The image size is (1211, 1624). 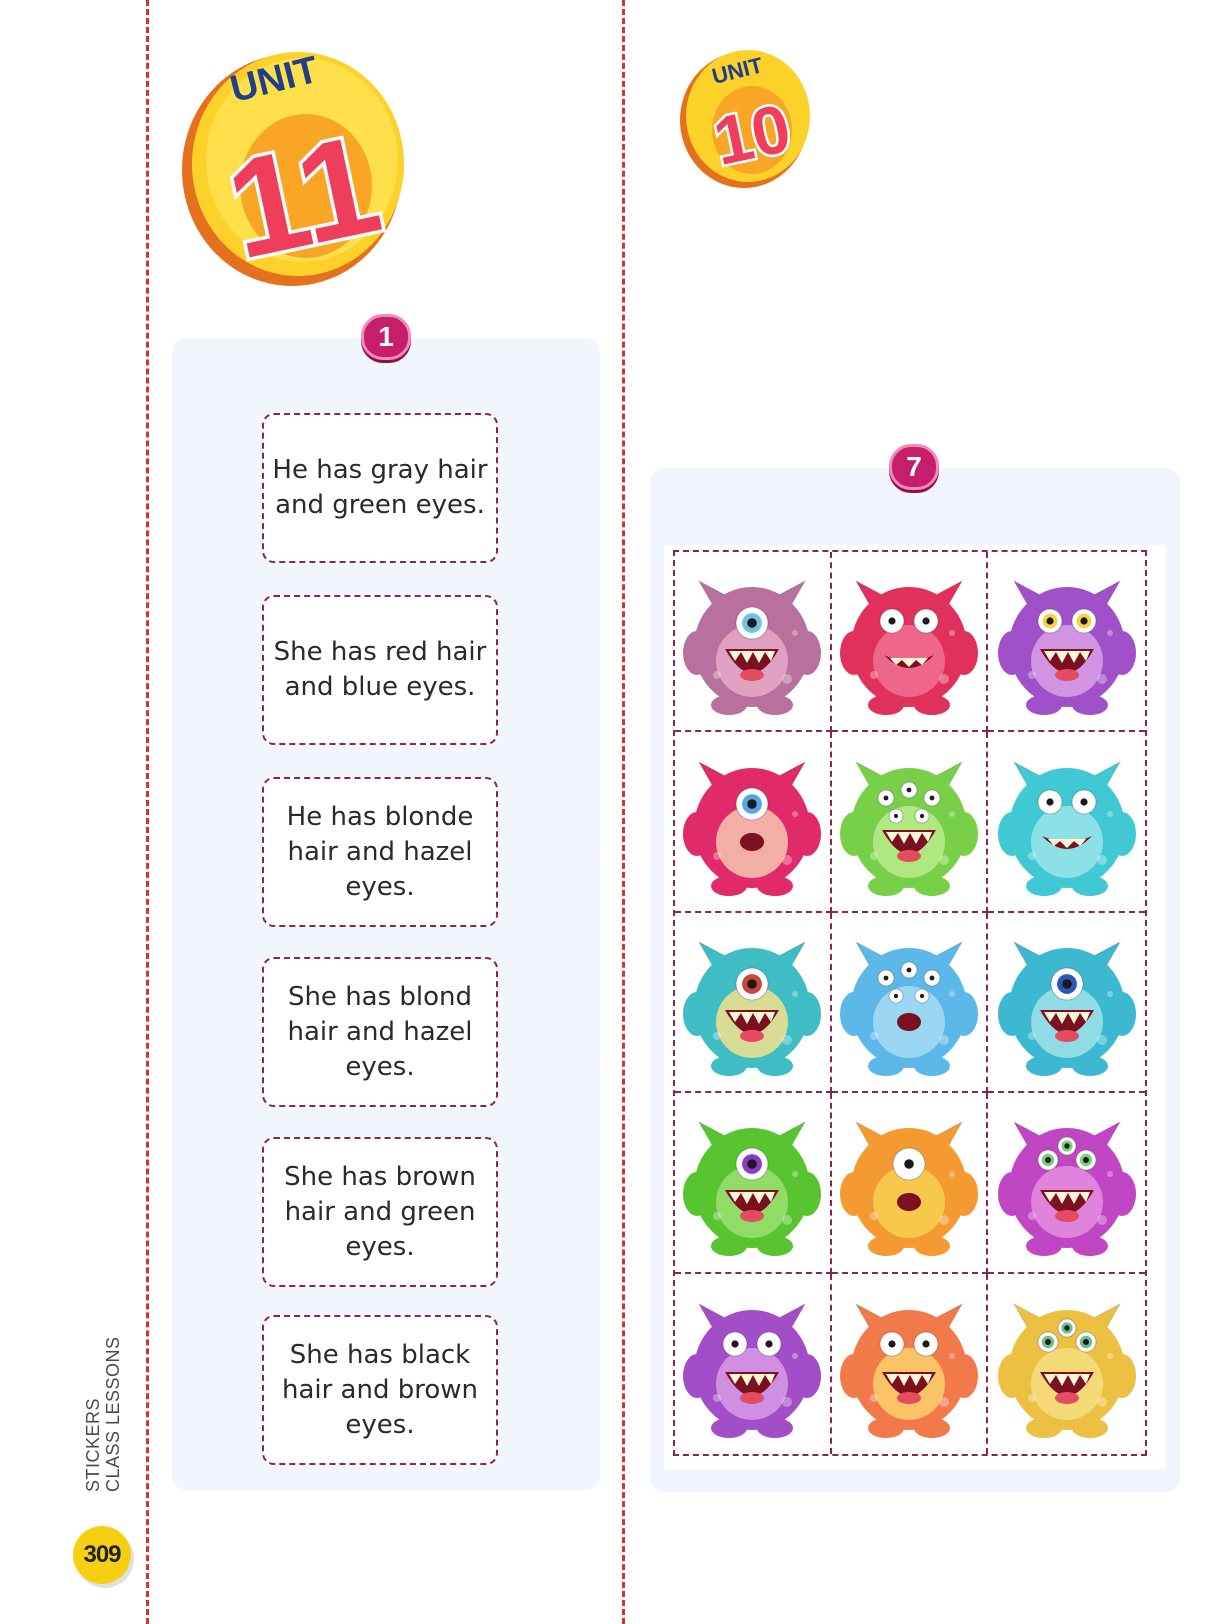 What do you see at coordinates (386, 337) in the screenshot?
I see `activity-number-badge: 1` at bounding box center [386, 337].